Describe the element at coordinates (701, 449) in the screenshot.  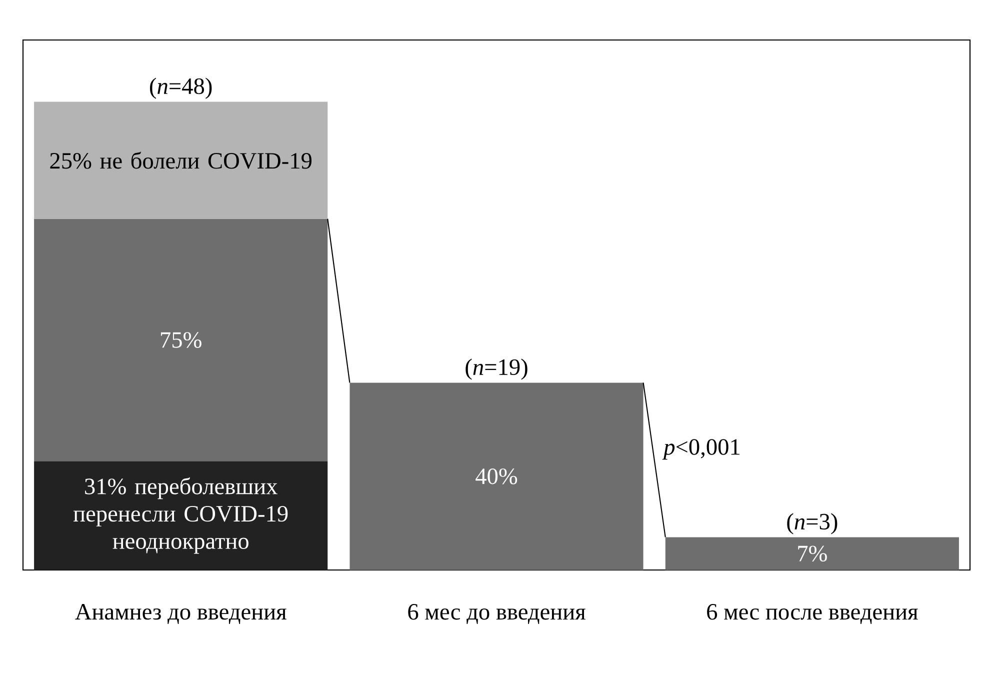
I see `annotation: p<0,001` at that location.